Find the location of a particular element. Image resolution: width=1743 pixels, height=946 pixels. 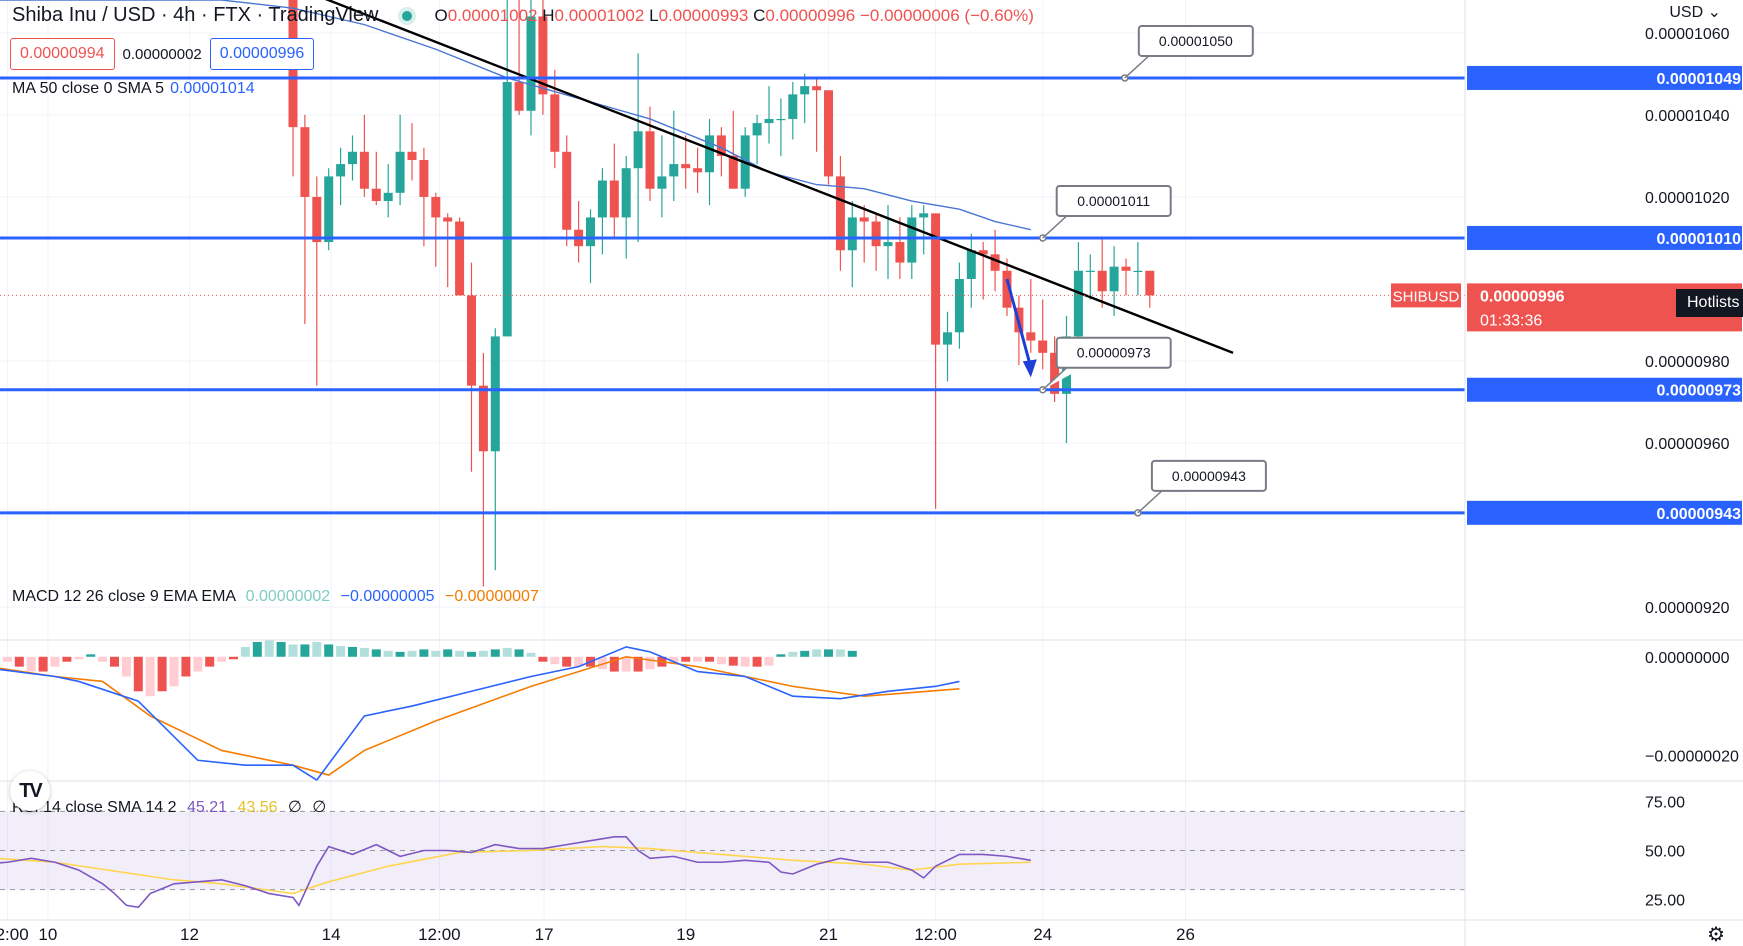

countdown-value: 01:33:36 is located at coordinates (1511, 320).